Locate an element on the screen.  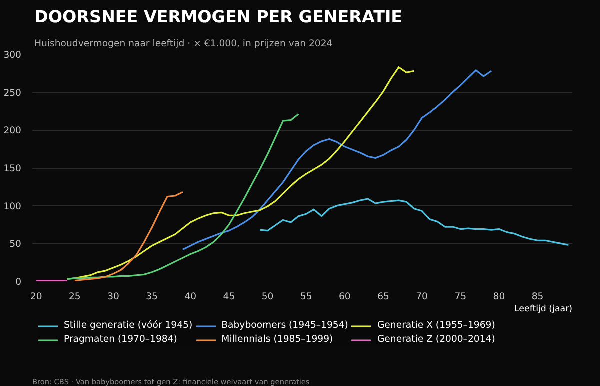
x-tick-label: 85 is located at coordinates (538, 297).